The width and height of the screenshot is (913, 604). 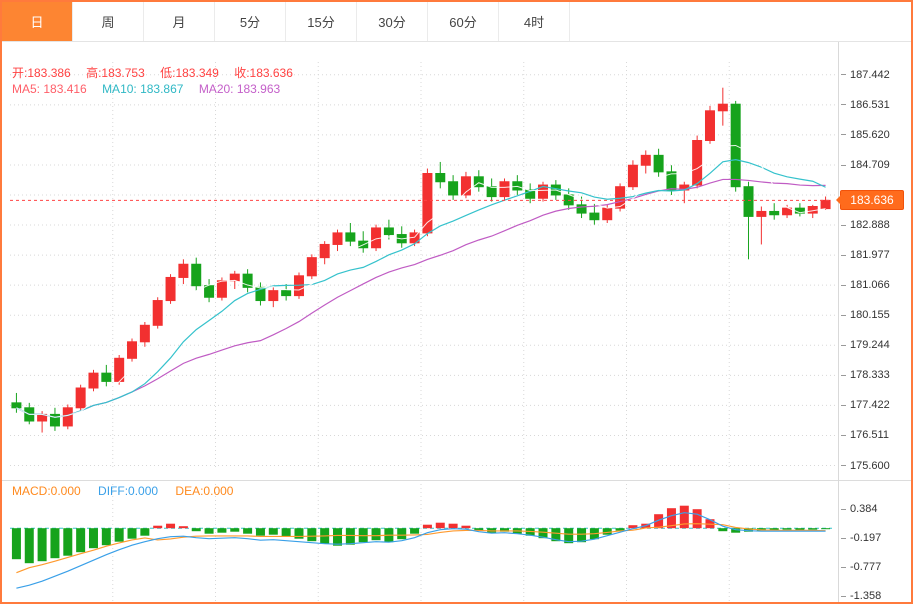 What do you see at coordinates (108, 21) in the screenshot?
I see `tab-week: 周` at bounding box center [108, 21].